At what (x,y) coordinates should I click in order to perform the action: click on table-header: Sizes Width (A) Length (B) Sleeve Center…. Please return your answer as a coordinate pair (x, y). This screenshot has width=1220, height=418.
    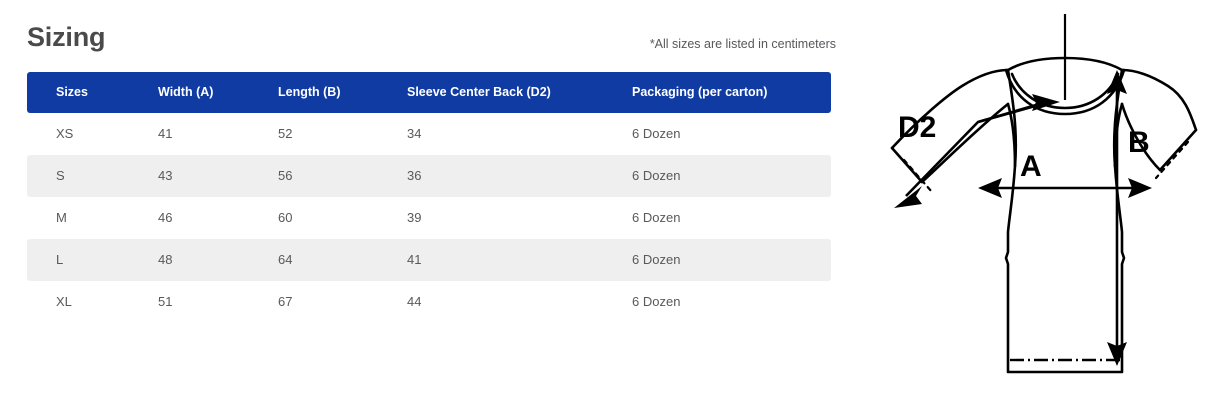
    Looking at the image, I should click on (429, 92).